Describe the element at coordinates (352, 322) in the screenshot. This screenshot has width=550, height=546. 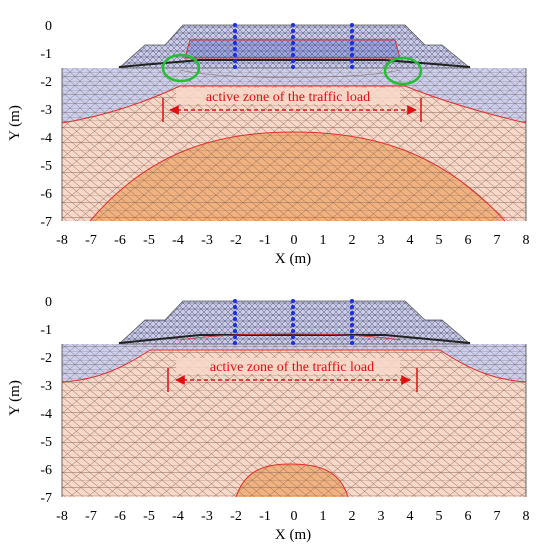
I see `sensor-column-right-bottom` at that location.